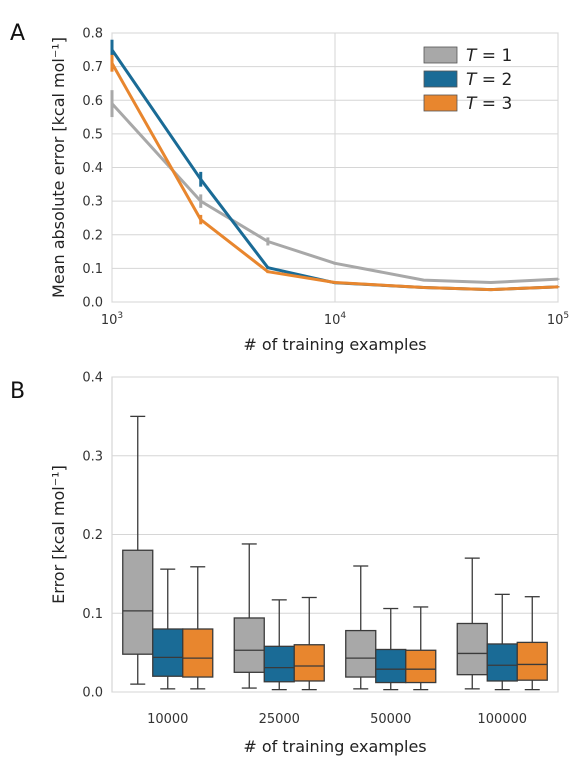  Describe the element at coordinates (167, 719) in the screenshot. I see `x-tick-label: 10000` at that location.